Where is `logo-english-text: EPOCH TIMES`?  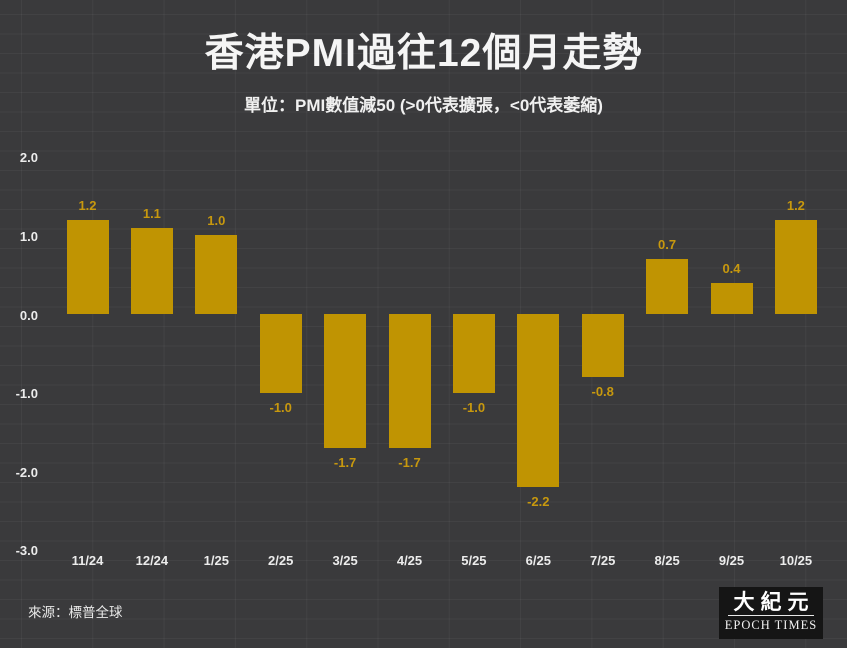
logo-english-text: EPOCH TIMES is located at coordinates (771, 625).